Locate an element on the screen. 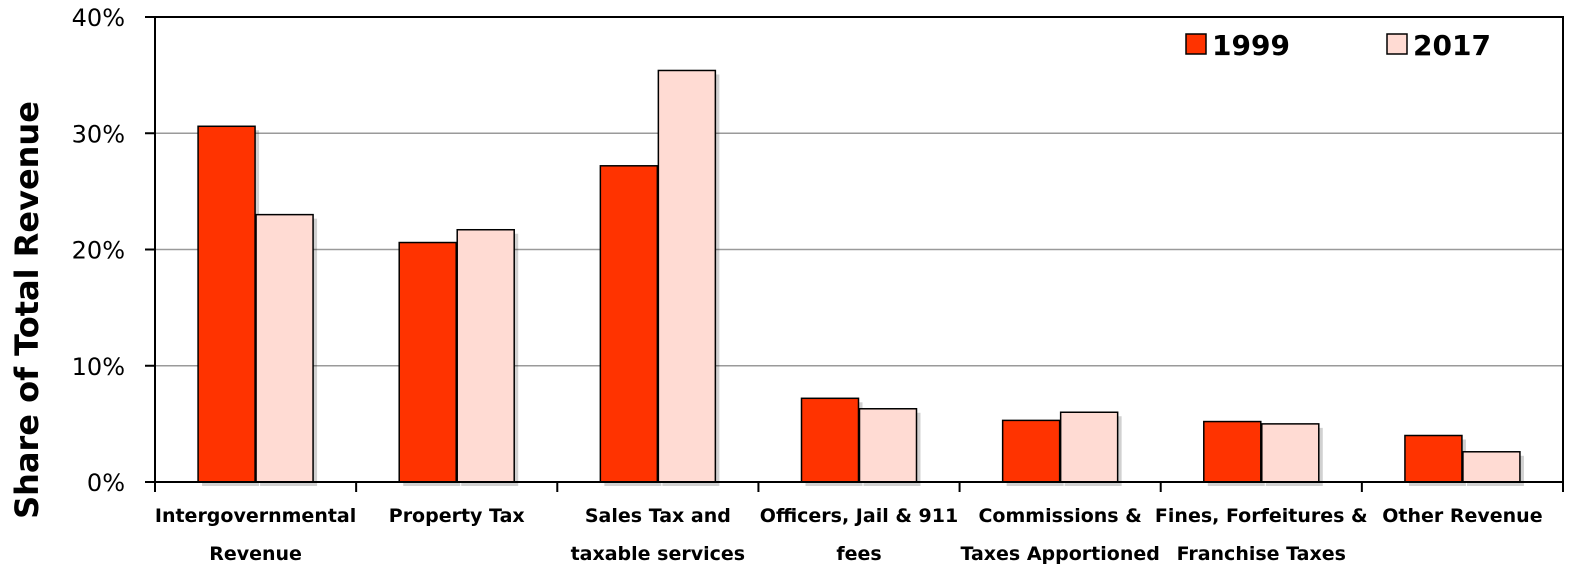 The height and width of the screenshot is (572, 1585). x-tick-label: Sales Tax and taxable services is located at coordinates (658, 535).